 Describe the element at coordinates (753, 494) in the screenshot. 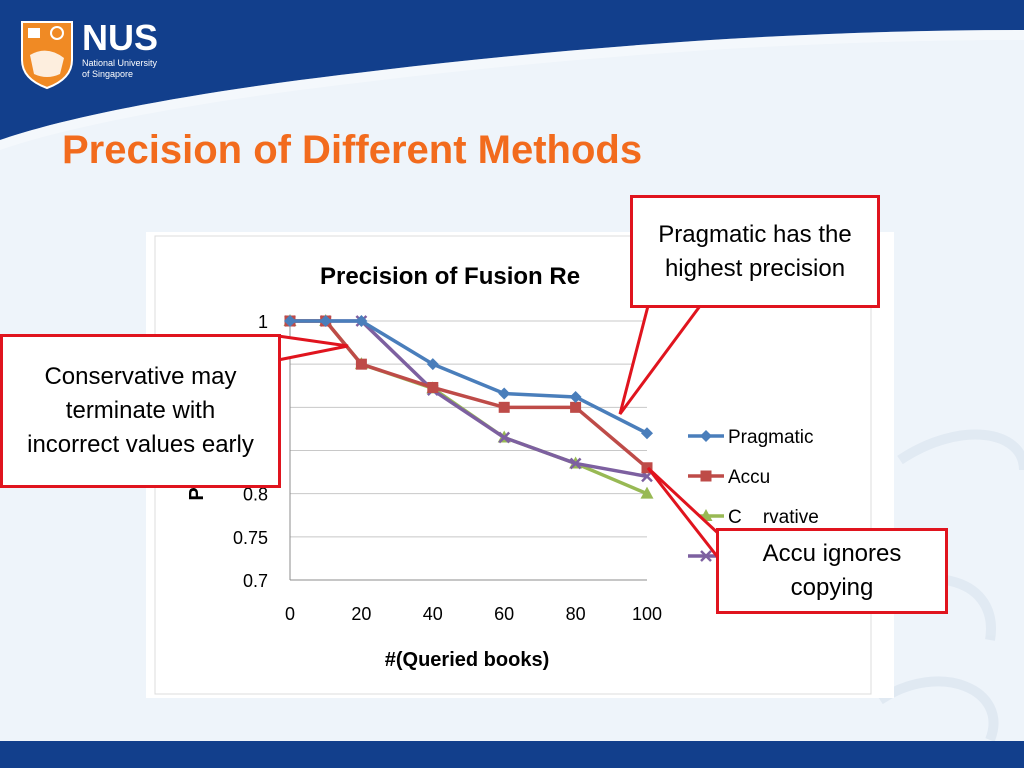

I see `chart-legend: Pragmatic Accu C rvative` at that location.